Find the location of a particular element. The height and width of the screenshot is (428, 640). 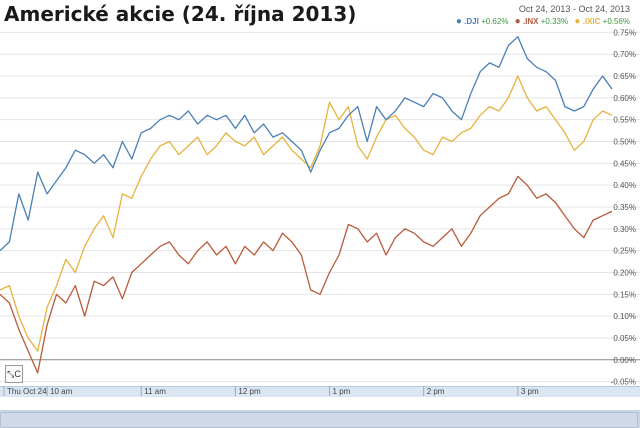

x-tick-label: 1 pm is located at coordinates (342, 391).